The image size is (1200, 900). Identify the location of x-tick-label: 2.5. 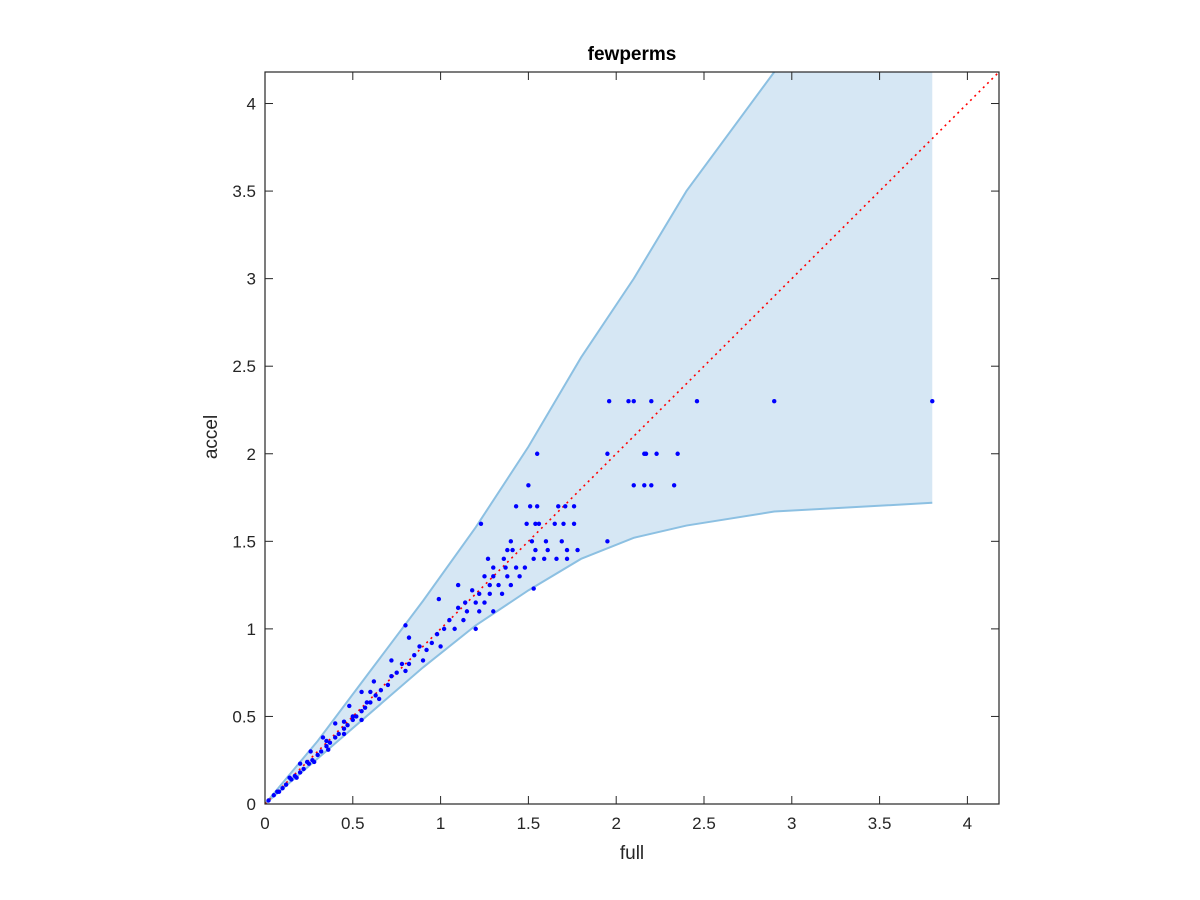
(704, 823).